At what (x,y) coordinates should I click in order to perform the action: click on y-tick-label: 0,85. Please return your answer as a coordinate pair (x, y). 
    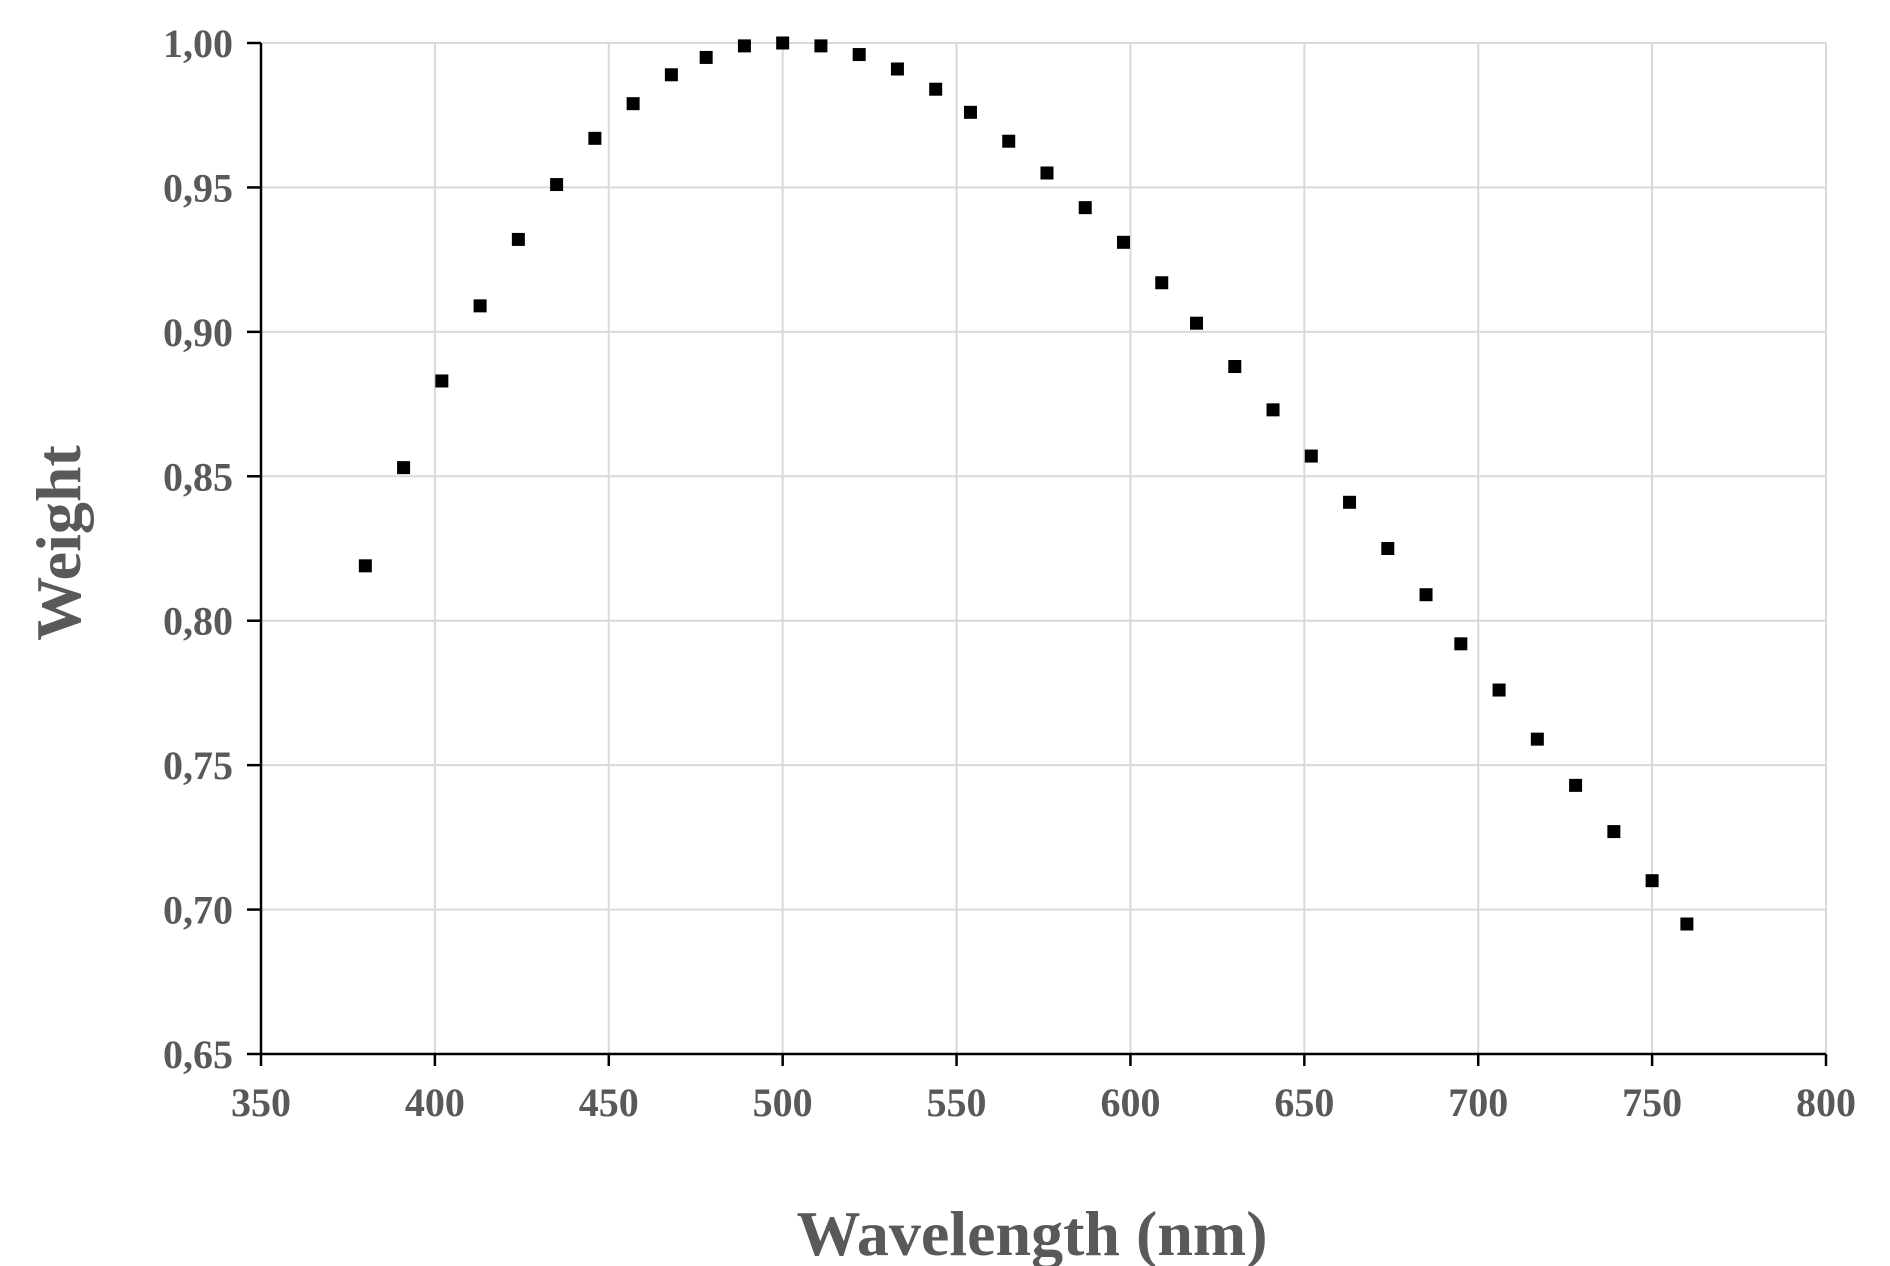
    Looking at the image, I should click on (198, 476).